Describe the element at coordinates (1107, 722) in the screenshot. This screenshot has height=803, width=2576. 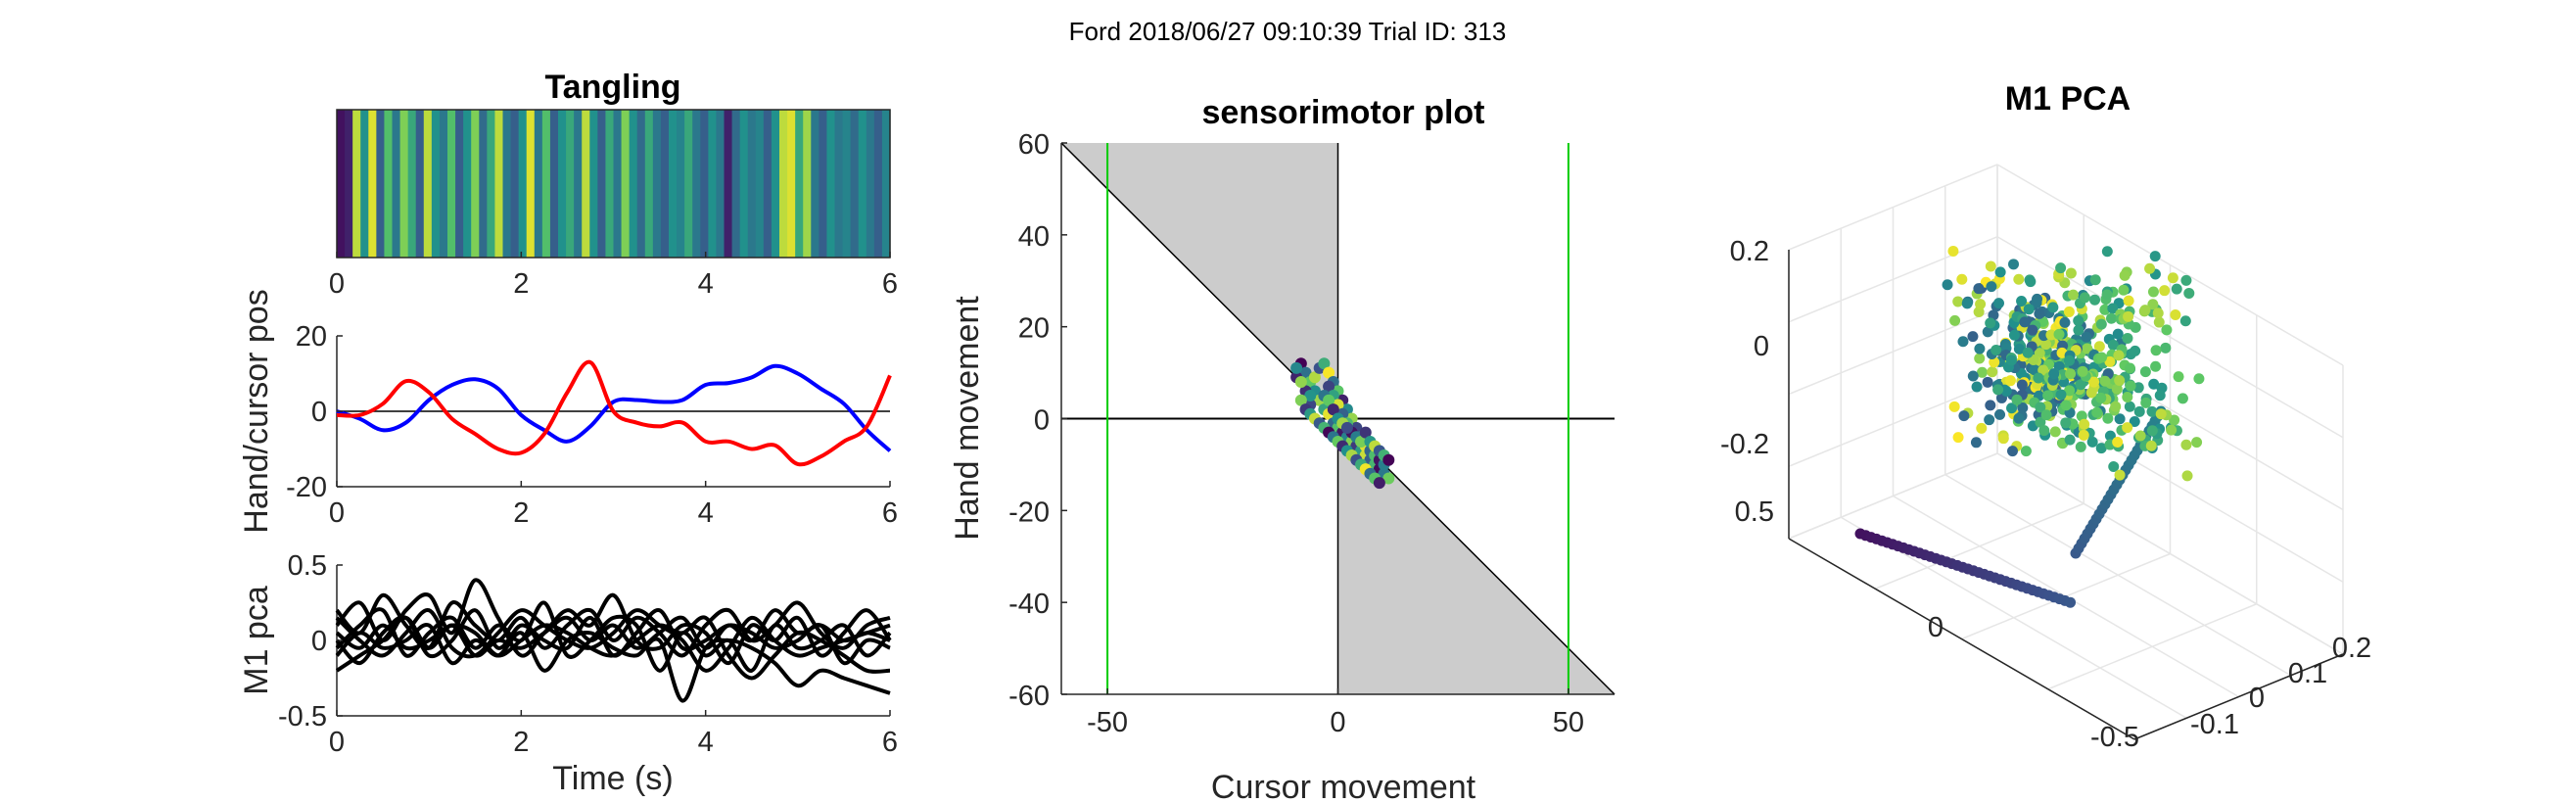
I see `sensorimotor-x-tick-label: -50` at that location.